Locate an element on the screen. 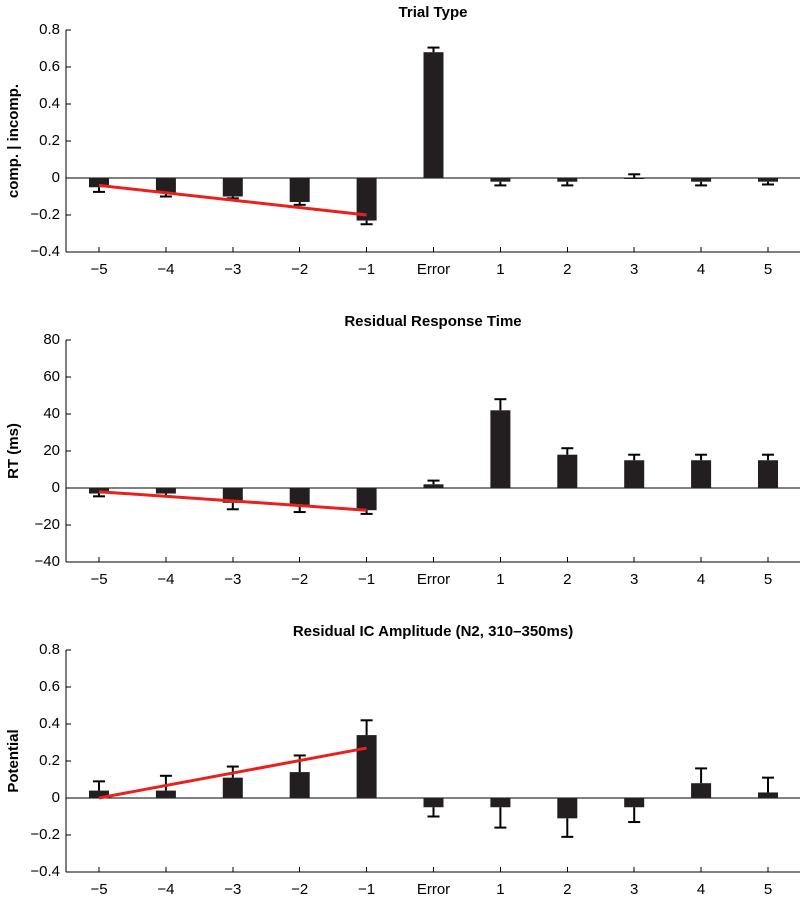  y-axis-label: RT (ms) is located at coordinates (13, 451).